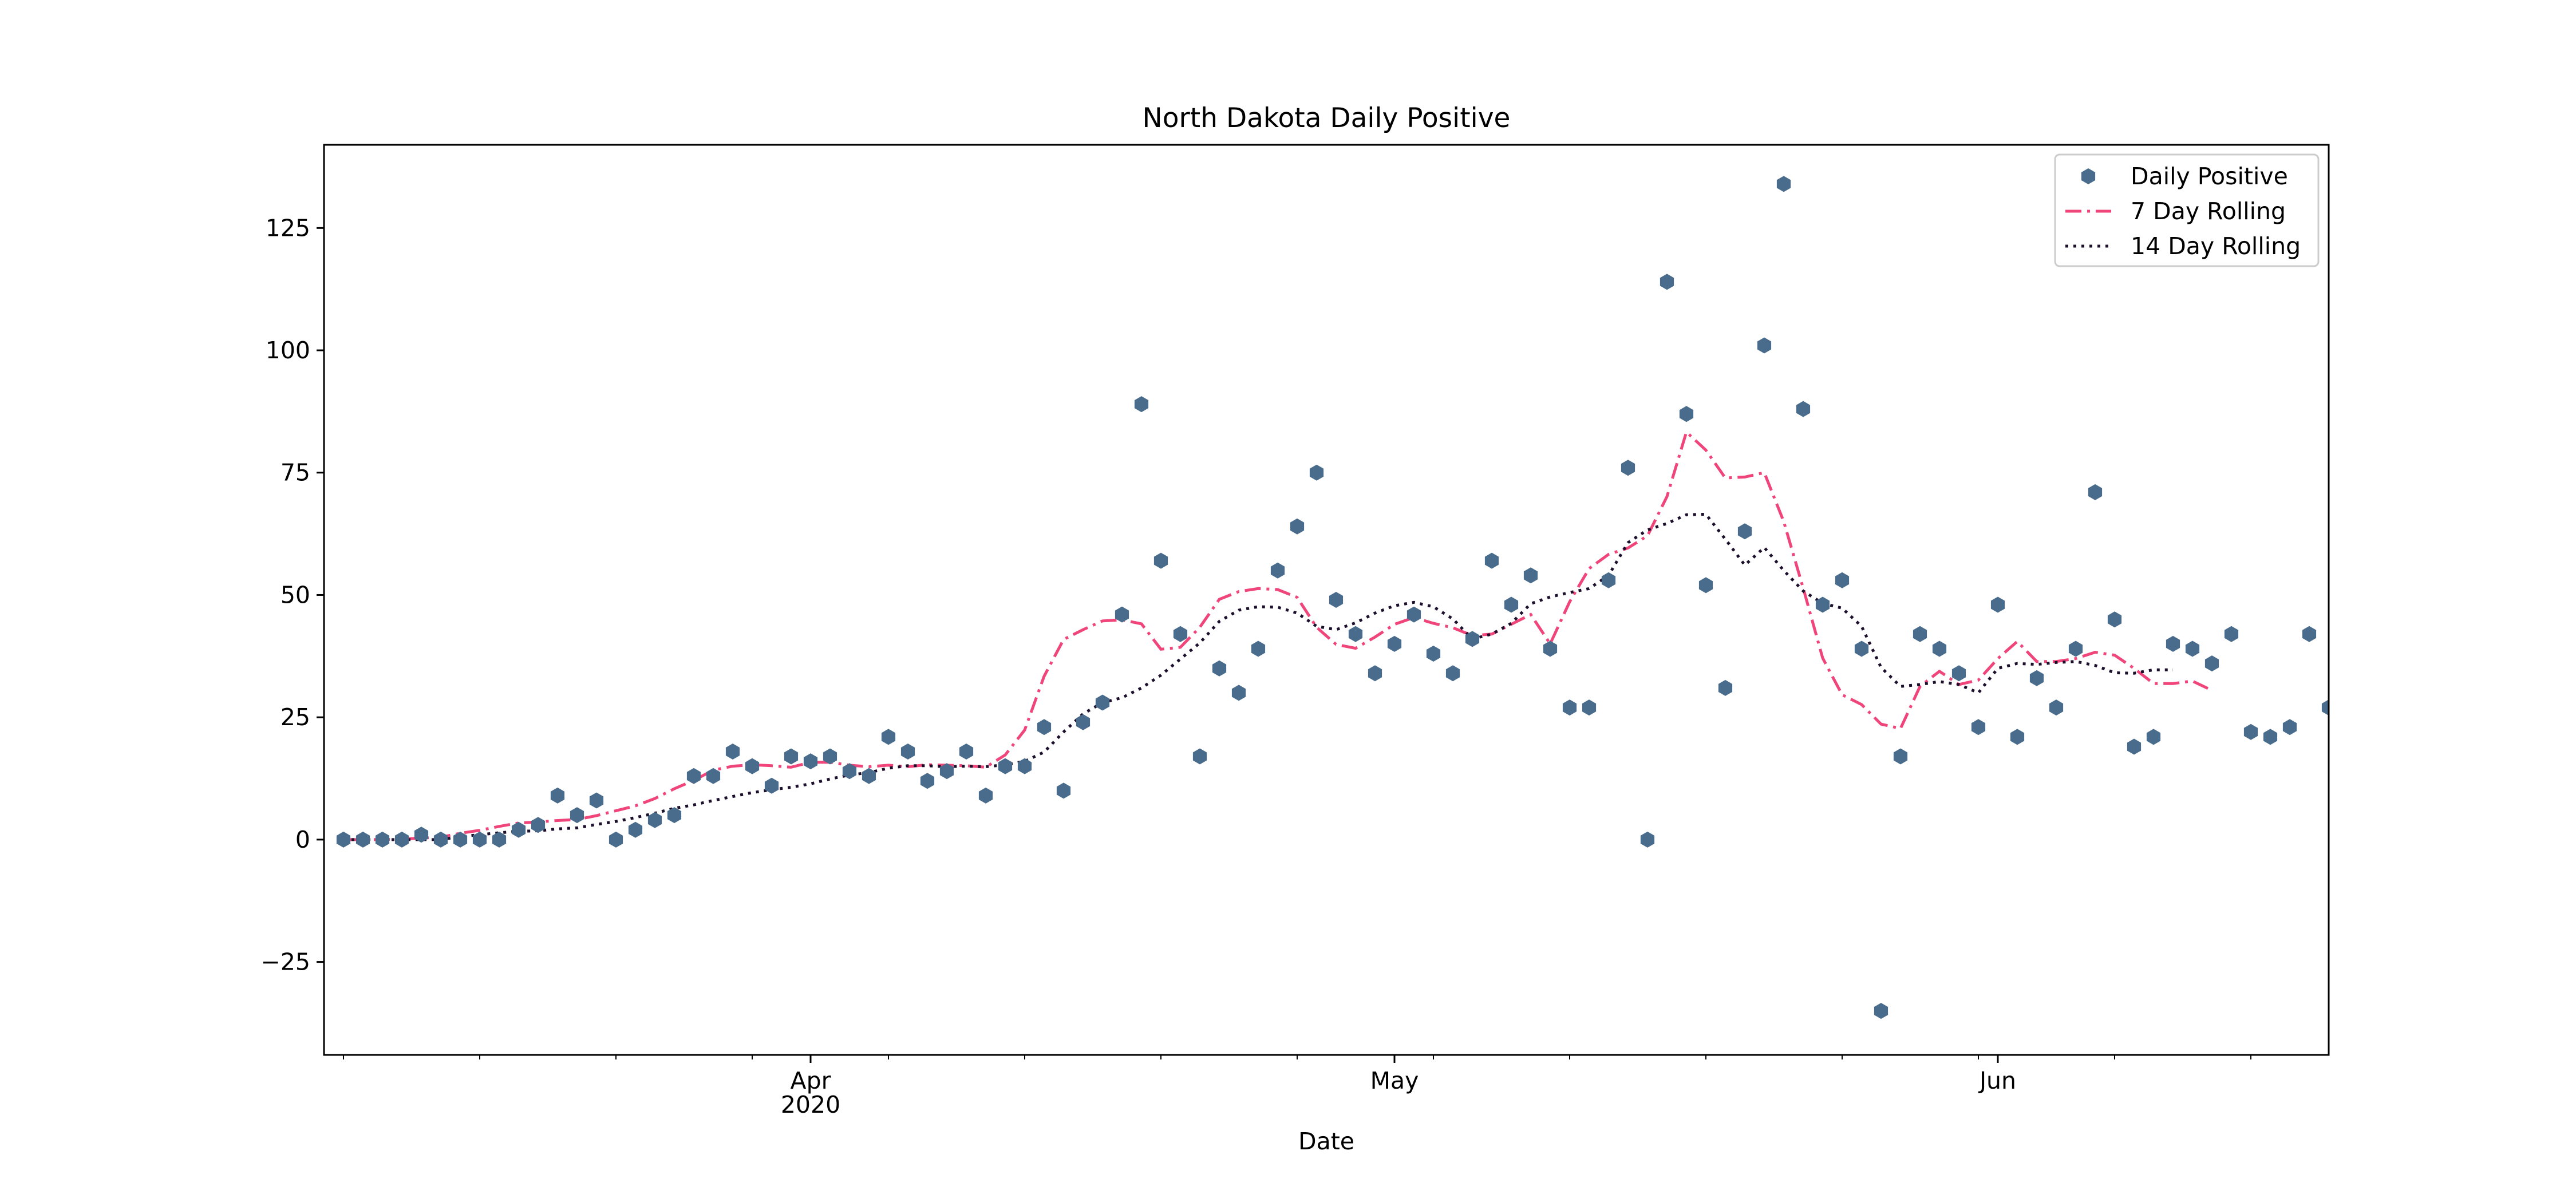  I want to click on x-axis-label: Date, so click(1326, 1141).